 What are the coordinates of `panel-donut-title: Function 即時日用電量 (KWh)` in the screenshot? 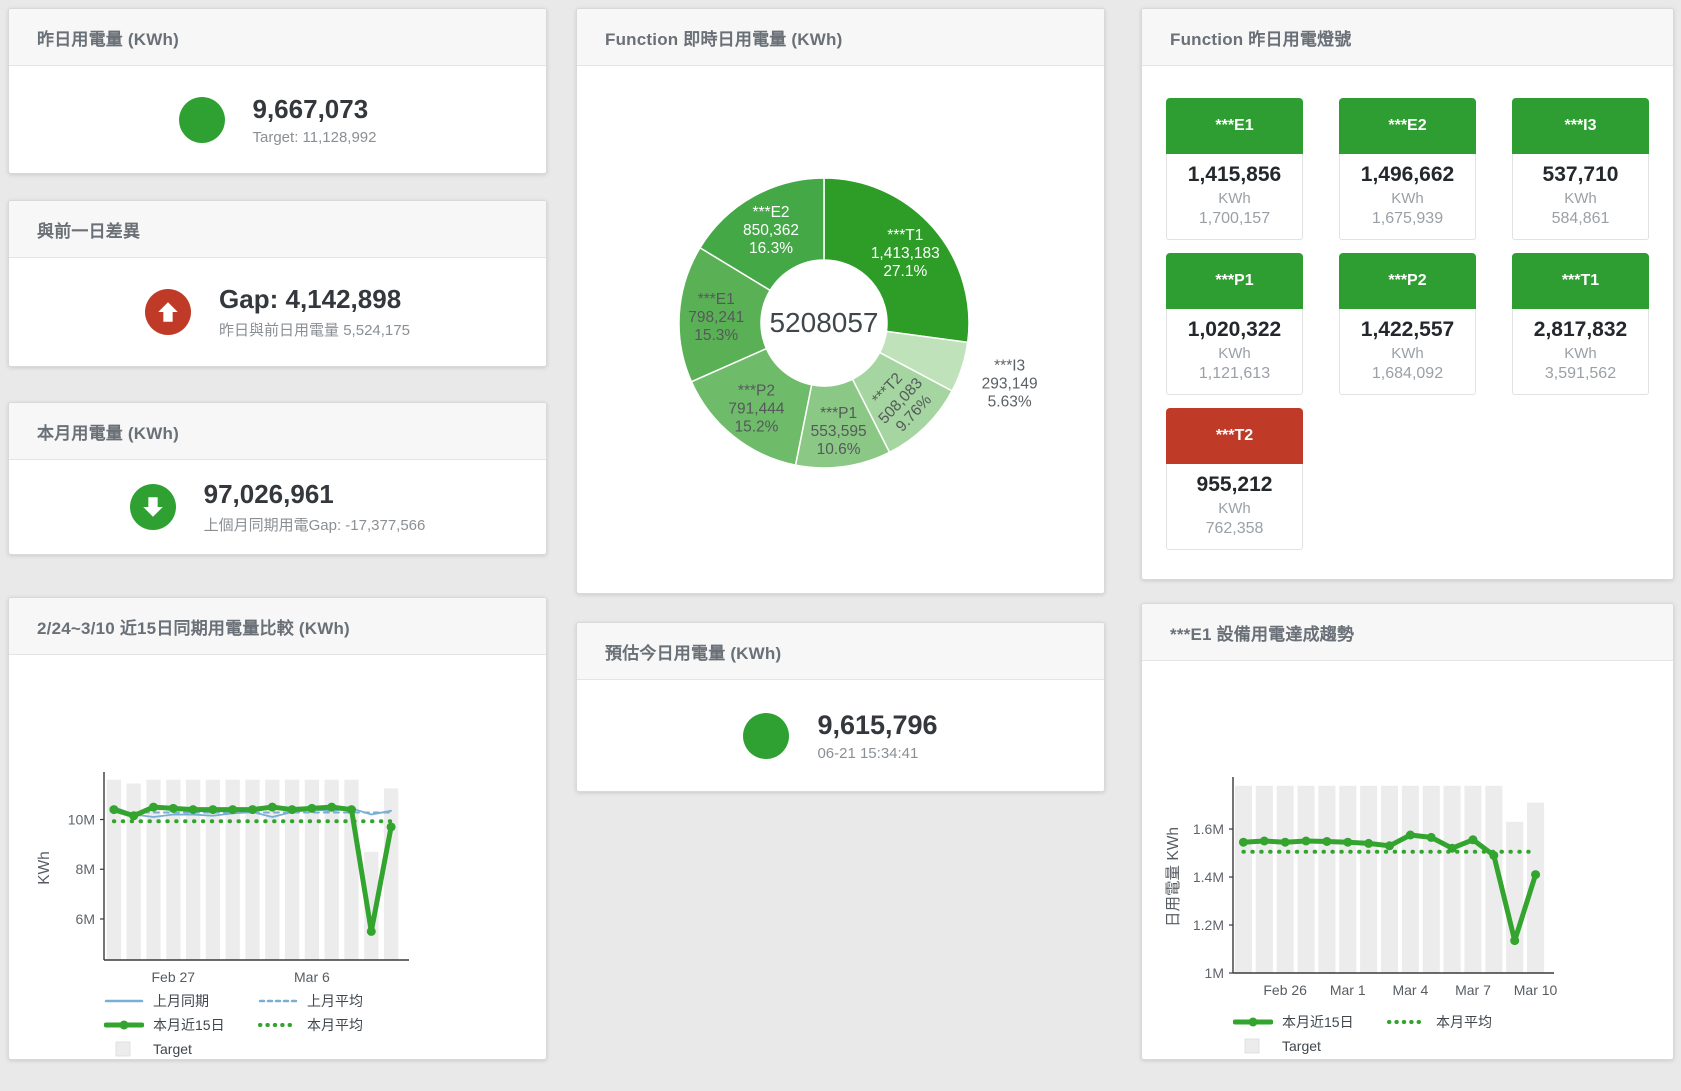 It's located at (724, 39).